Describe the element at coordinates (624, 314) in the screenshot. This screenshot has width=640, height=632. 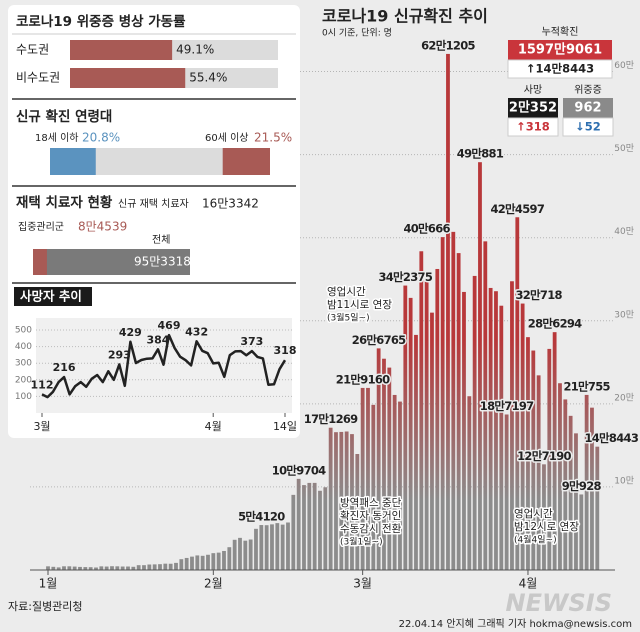
I see `y-tick-label: 30만` at that location.